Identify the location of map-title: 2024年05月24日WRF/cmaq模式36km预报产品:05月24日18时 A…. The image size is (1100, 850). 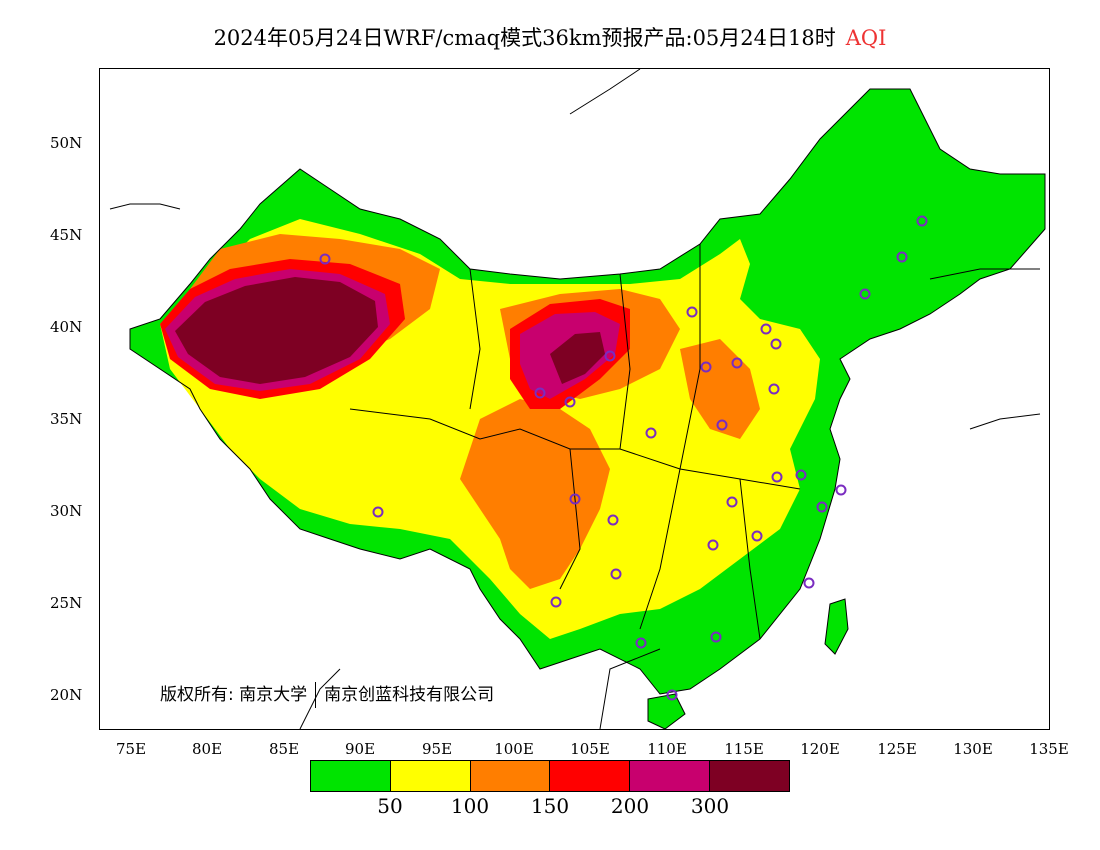
(550, 37).